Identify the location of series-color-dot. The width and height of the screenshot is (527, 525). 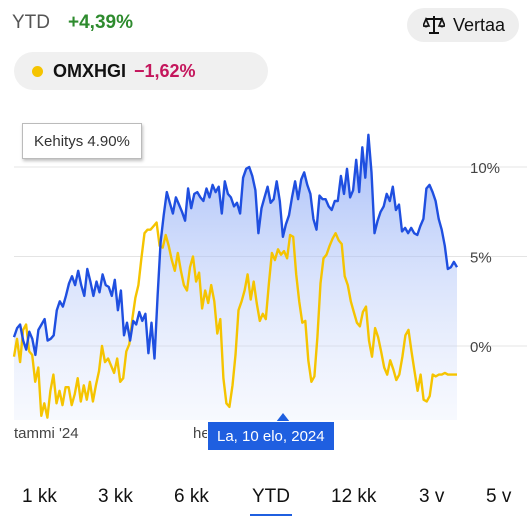
(37, 71).